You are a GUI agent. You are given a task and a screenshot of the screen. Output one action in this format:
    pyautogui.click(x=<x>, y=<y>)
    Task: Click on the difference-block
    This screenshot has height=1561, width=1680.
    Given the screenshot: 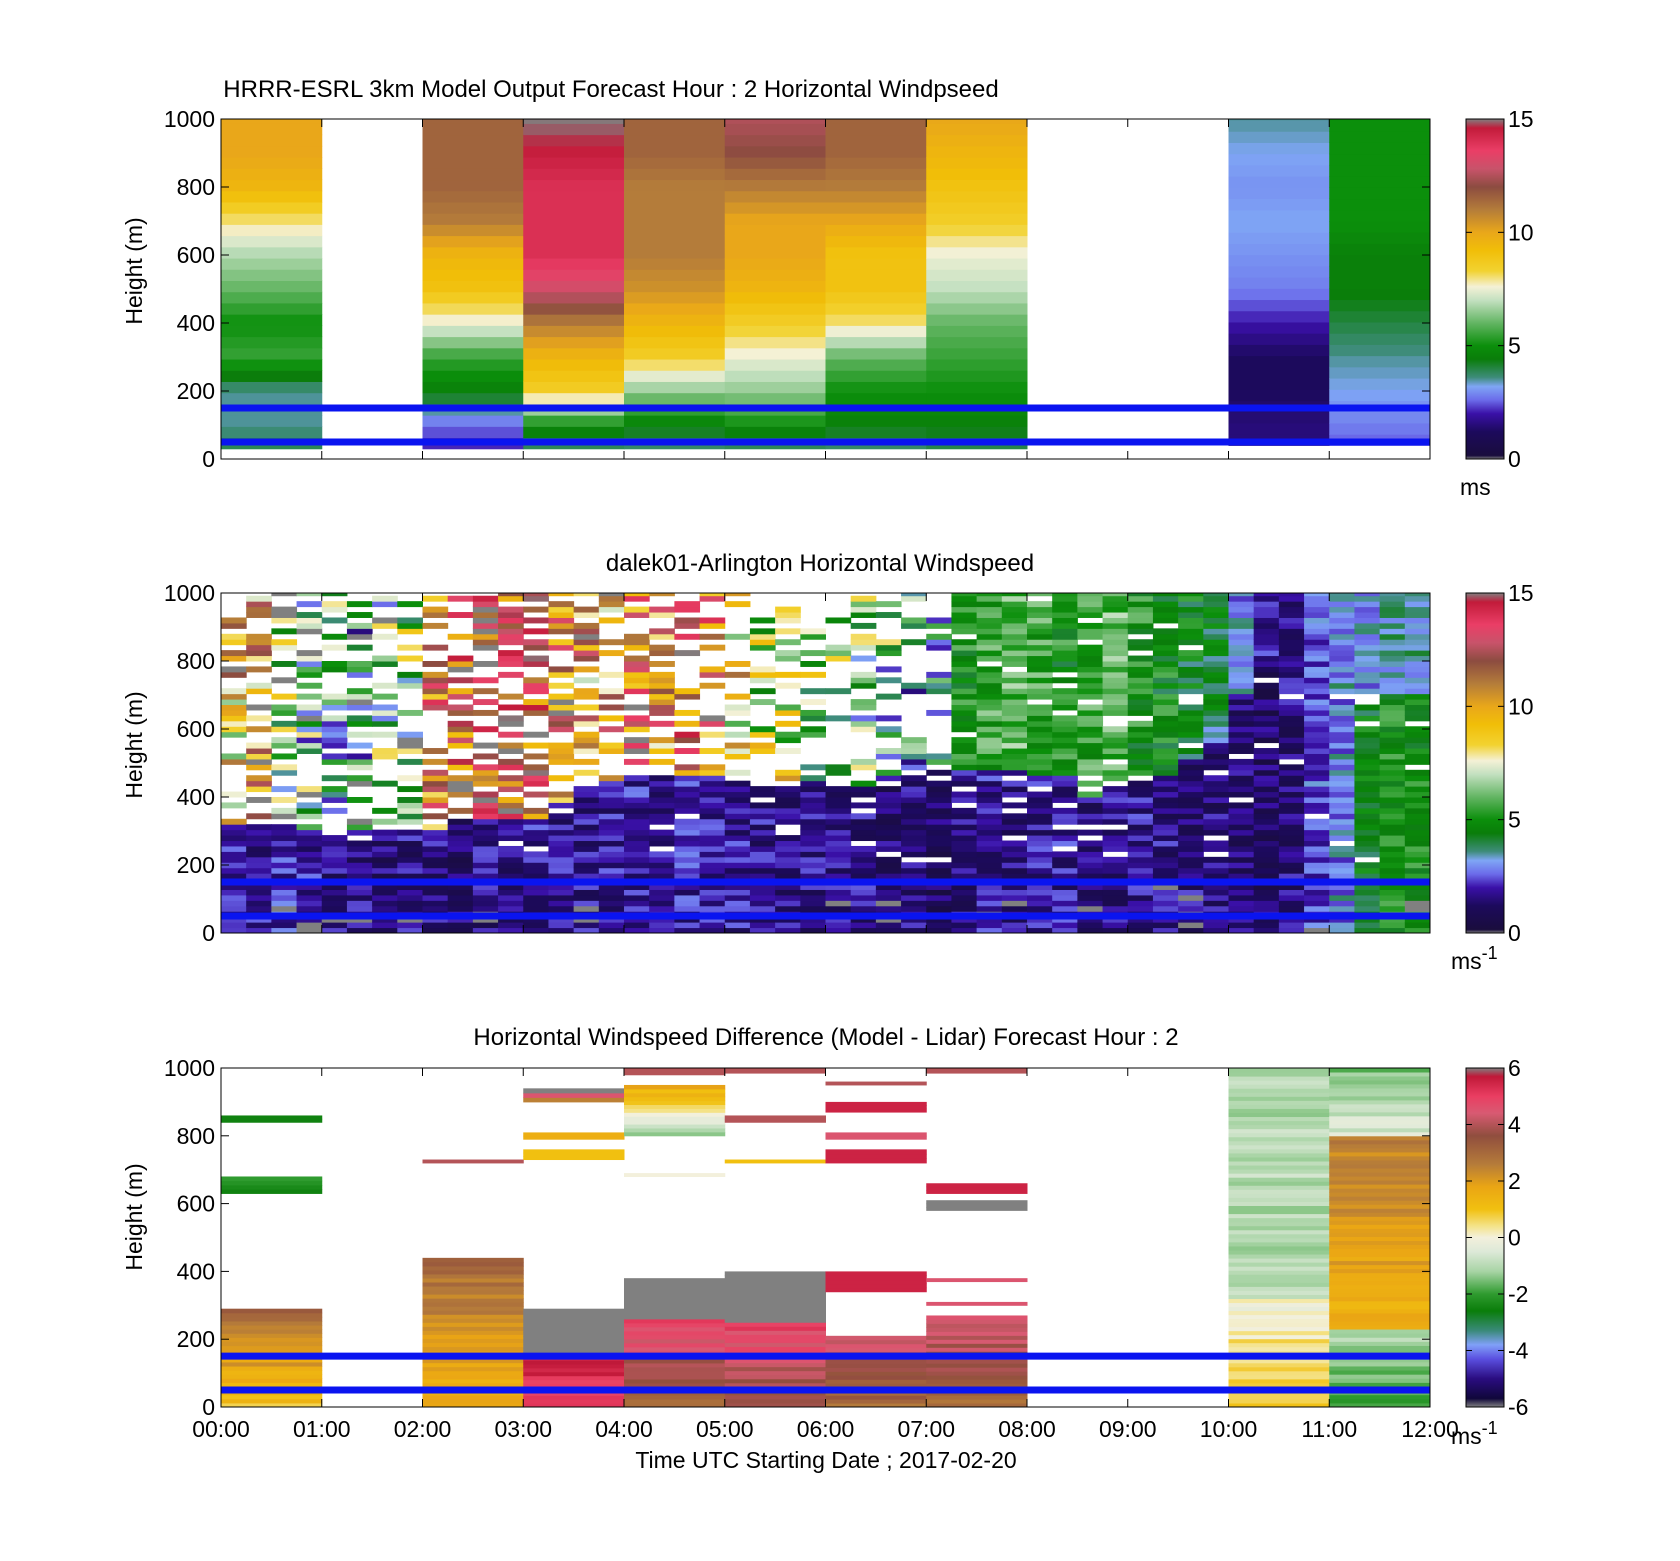 What is the action you would take?
    pyautogui.click(x=272, y=1185)
    